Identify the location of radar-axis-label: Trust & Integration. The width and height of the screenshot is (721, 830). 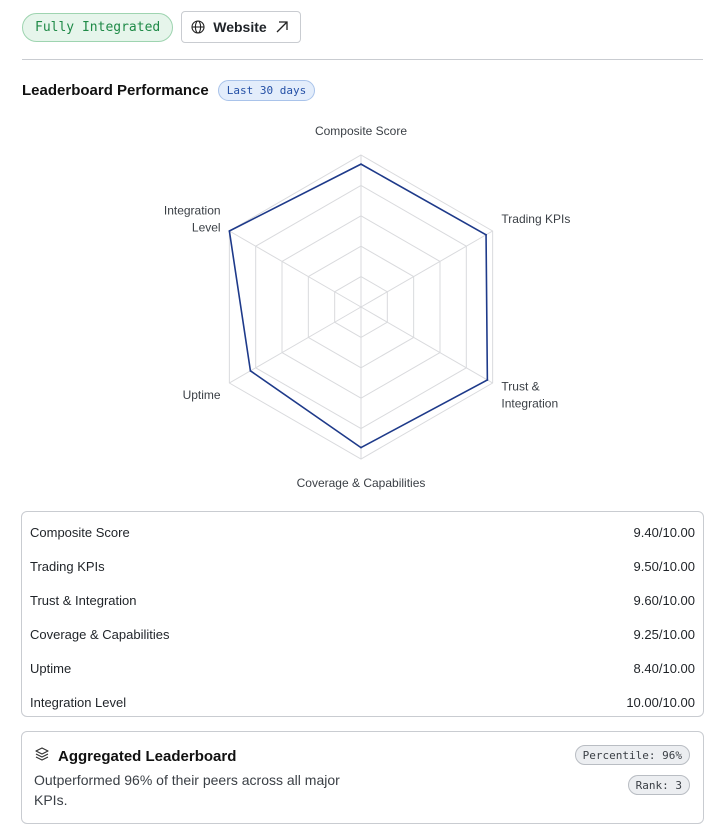
(529, 395).